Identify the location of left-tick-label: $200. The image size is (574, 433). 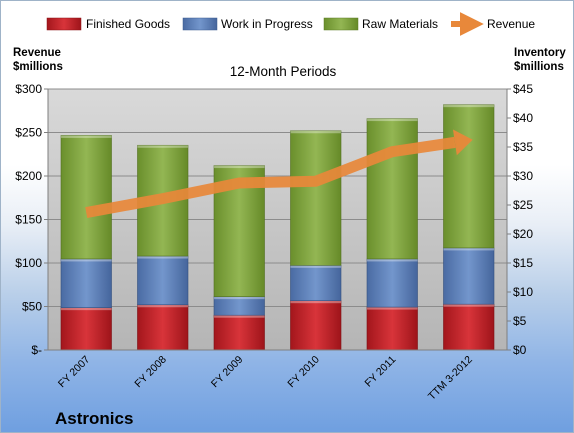
(28, 176).